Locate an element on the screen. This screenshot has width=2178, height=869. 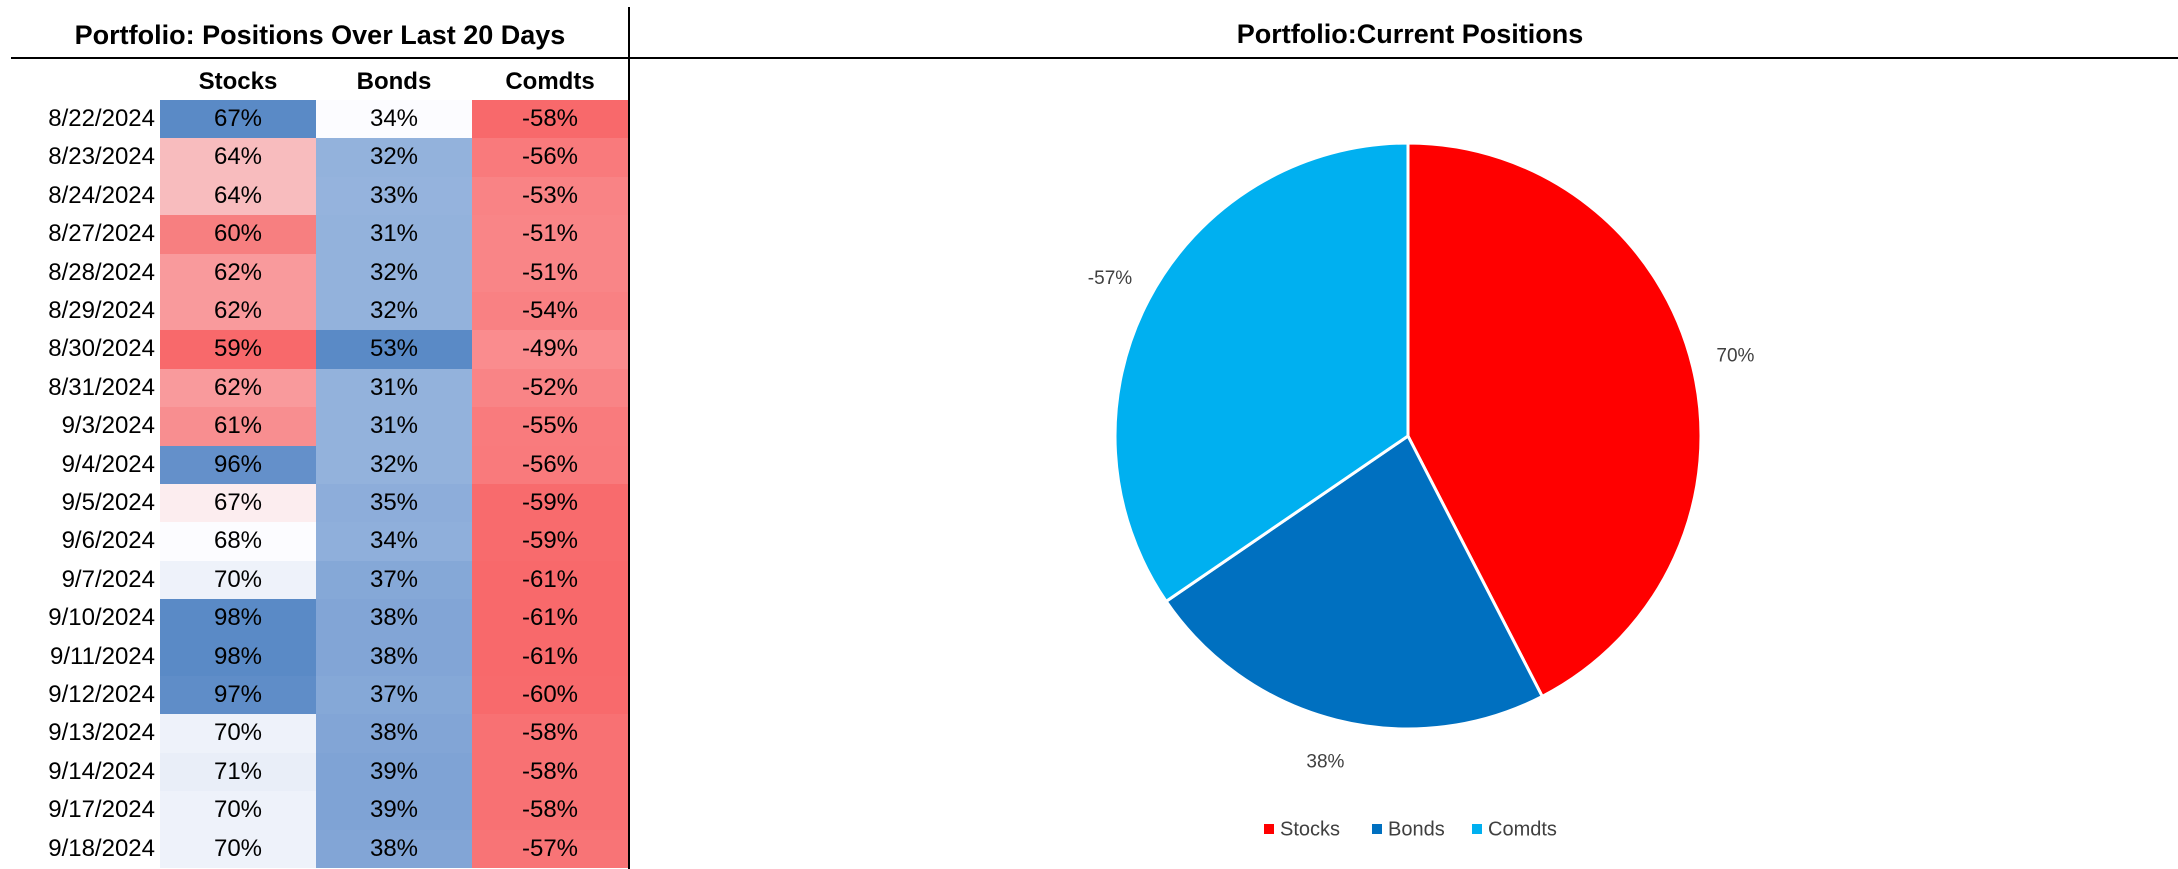
column-header: Bonds is located at coordinates (394, 81).